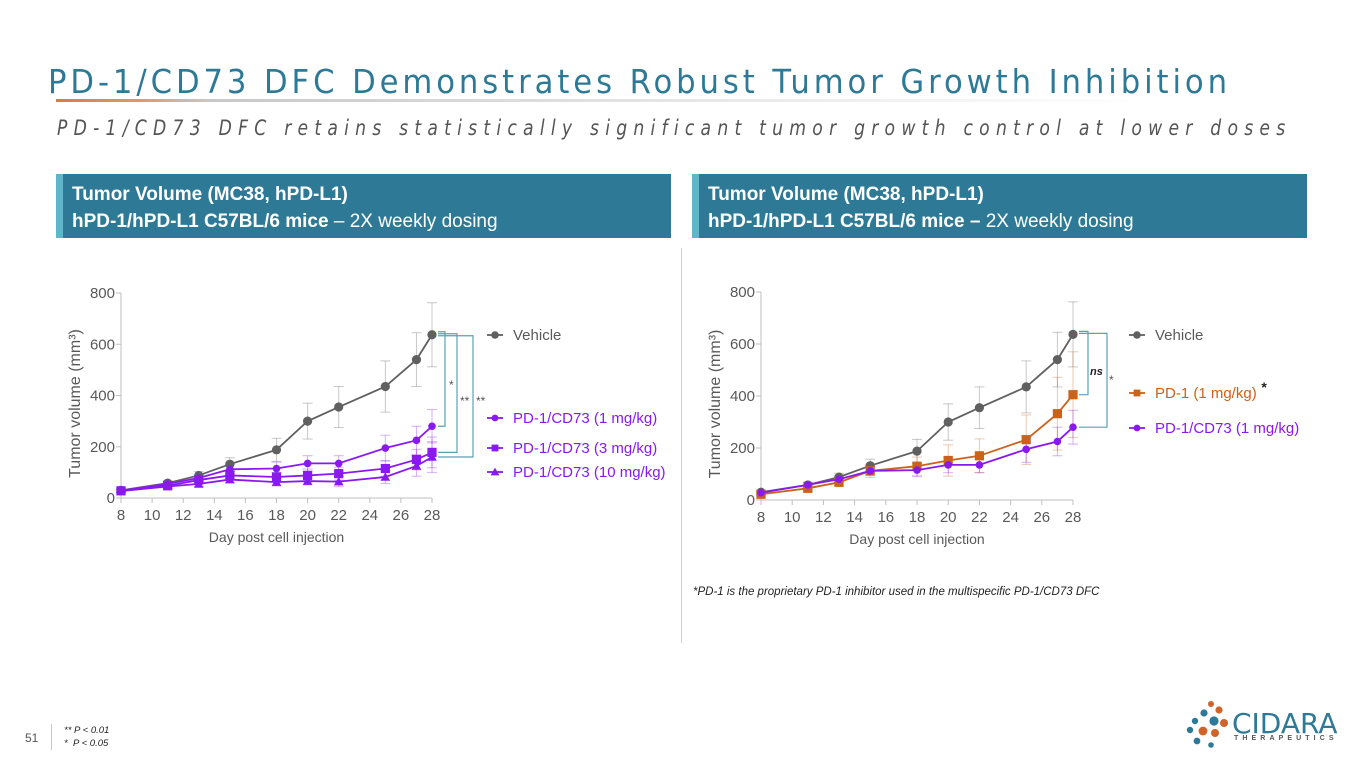  I want to click on pvalue-legend: ** P < 0.01 * P < 0.05, so click(86, 737).